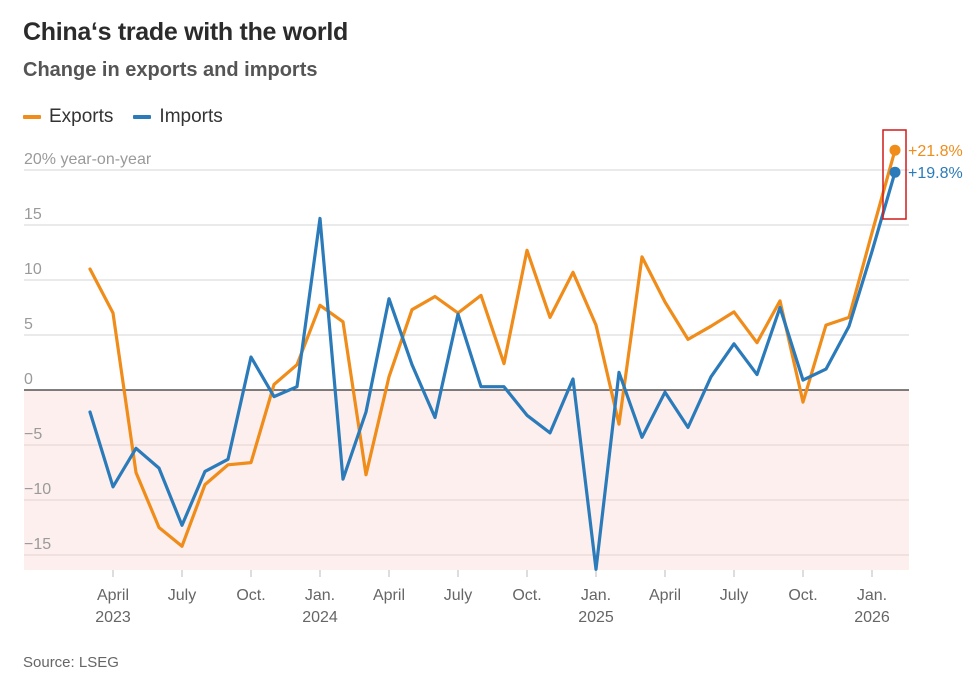 The image size is (974, 679). Describe the element at coordinates (33, 434) in the screenshot. I see `y-tick-label: −5` at that location.